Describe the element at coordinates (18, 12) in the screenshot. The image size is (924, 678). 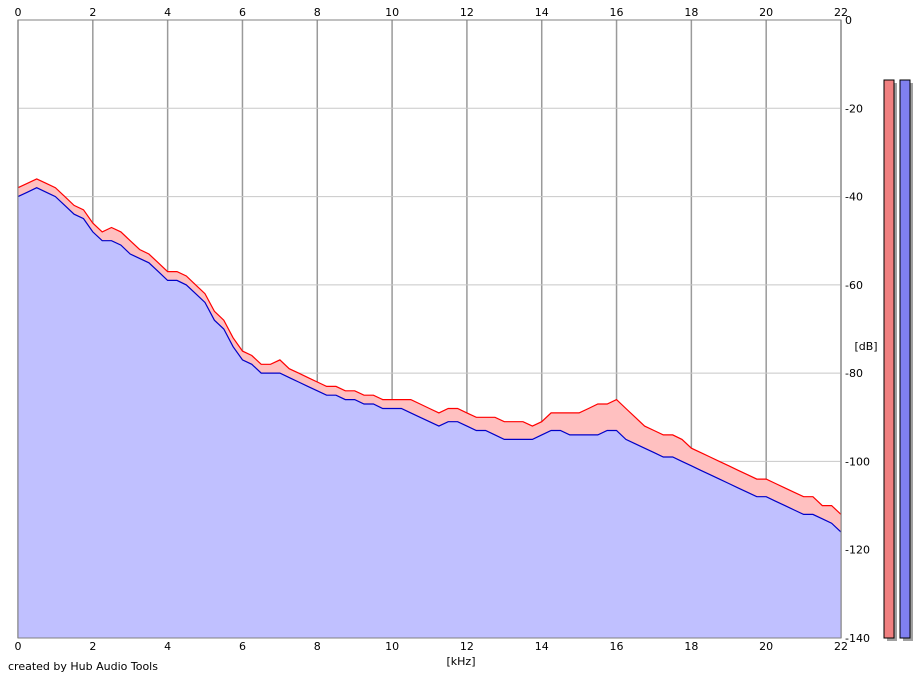
I see `x-tick-label-top: 0` at that location.